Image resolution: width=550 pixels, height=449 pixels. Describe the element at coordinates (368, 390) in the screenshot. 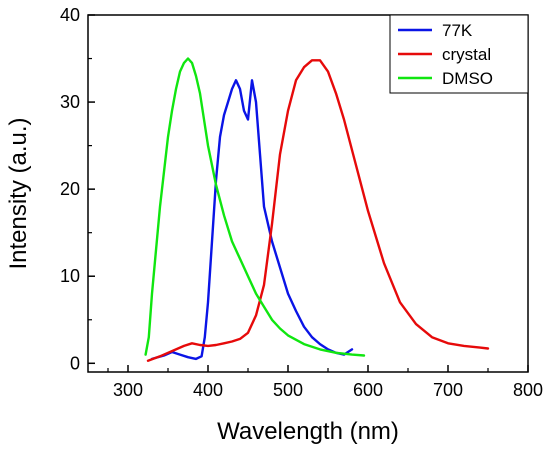

I see `x-tick-label: 600` at that location.